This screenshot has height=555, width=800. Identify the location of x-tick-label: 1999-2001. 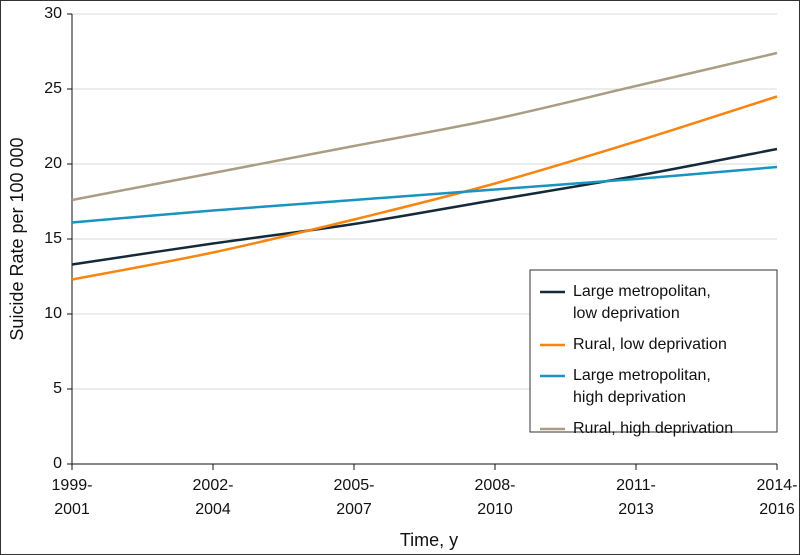
(72, 497).